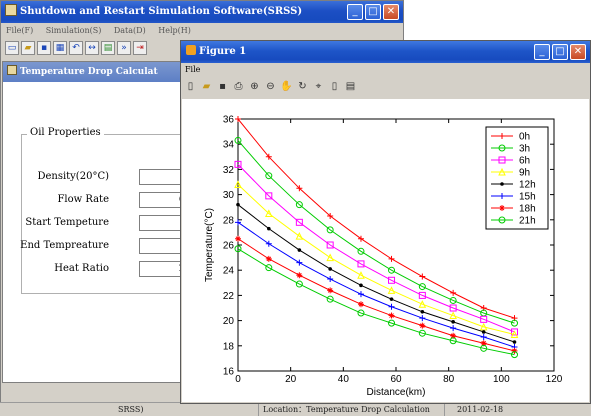  Describe the element at coordinates (385, 52) in the screenshot. I see `figure-title-bar: Figure 1` at that location.